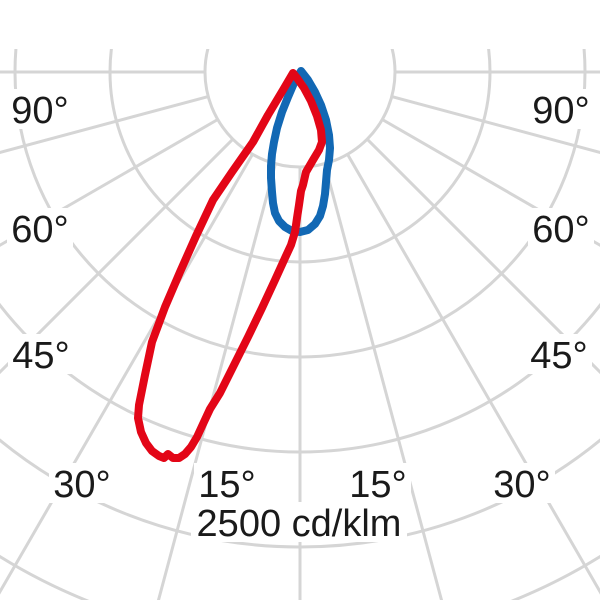 The image size is (600, 600). I want to click on angle-label-left-15-bg, so click(227, 483).